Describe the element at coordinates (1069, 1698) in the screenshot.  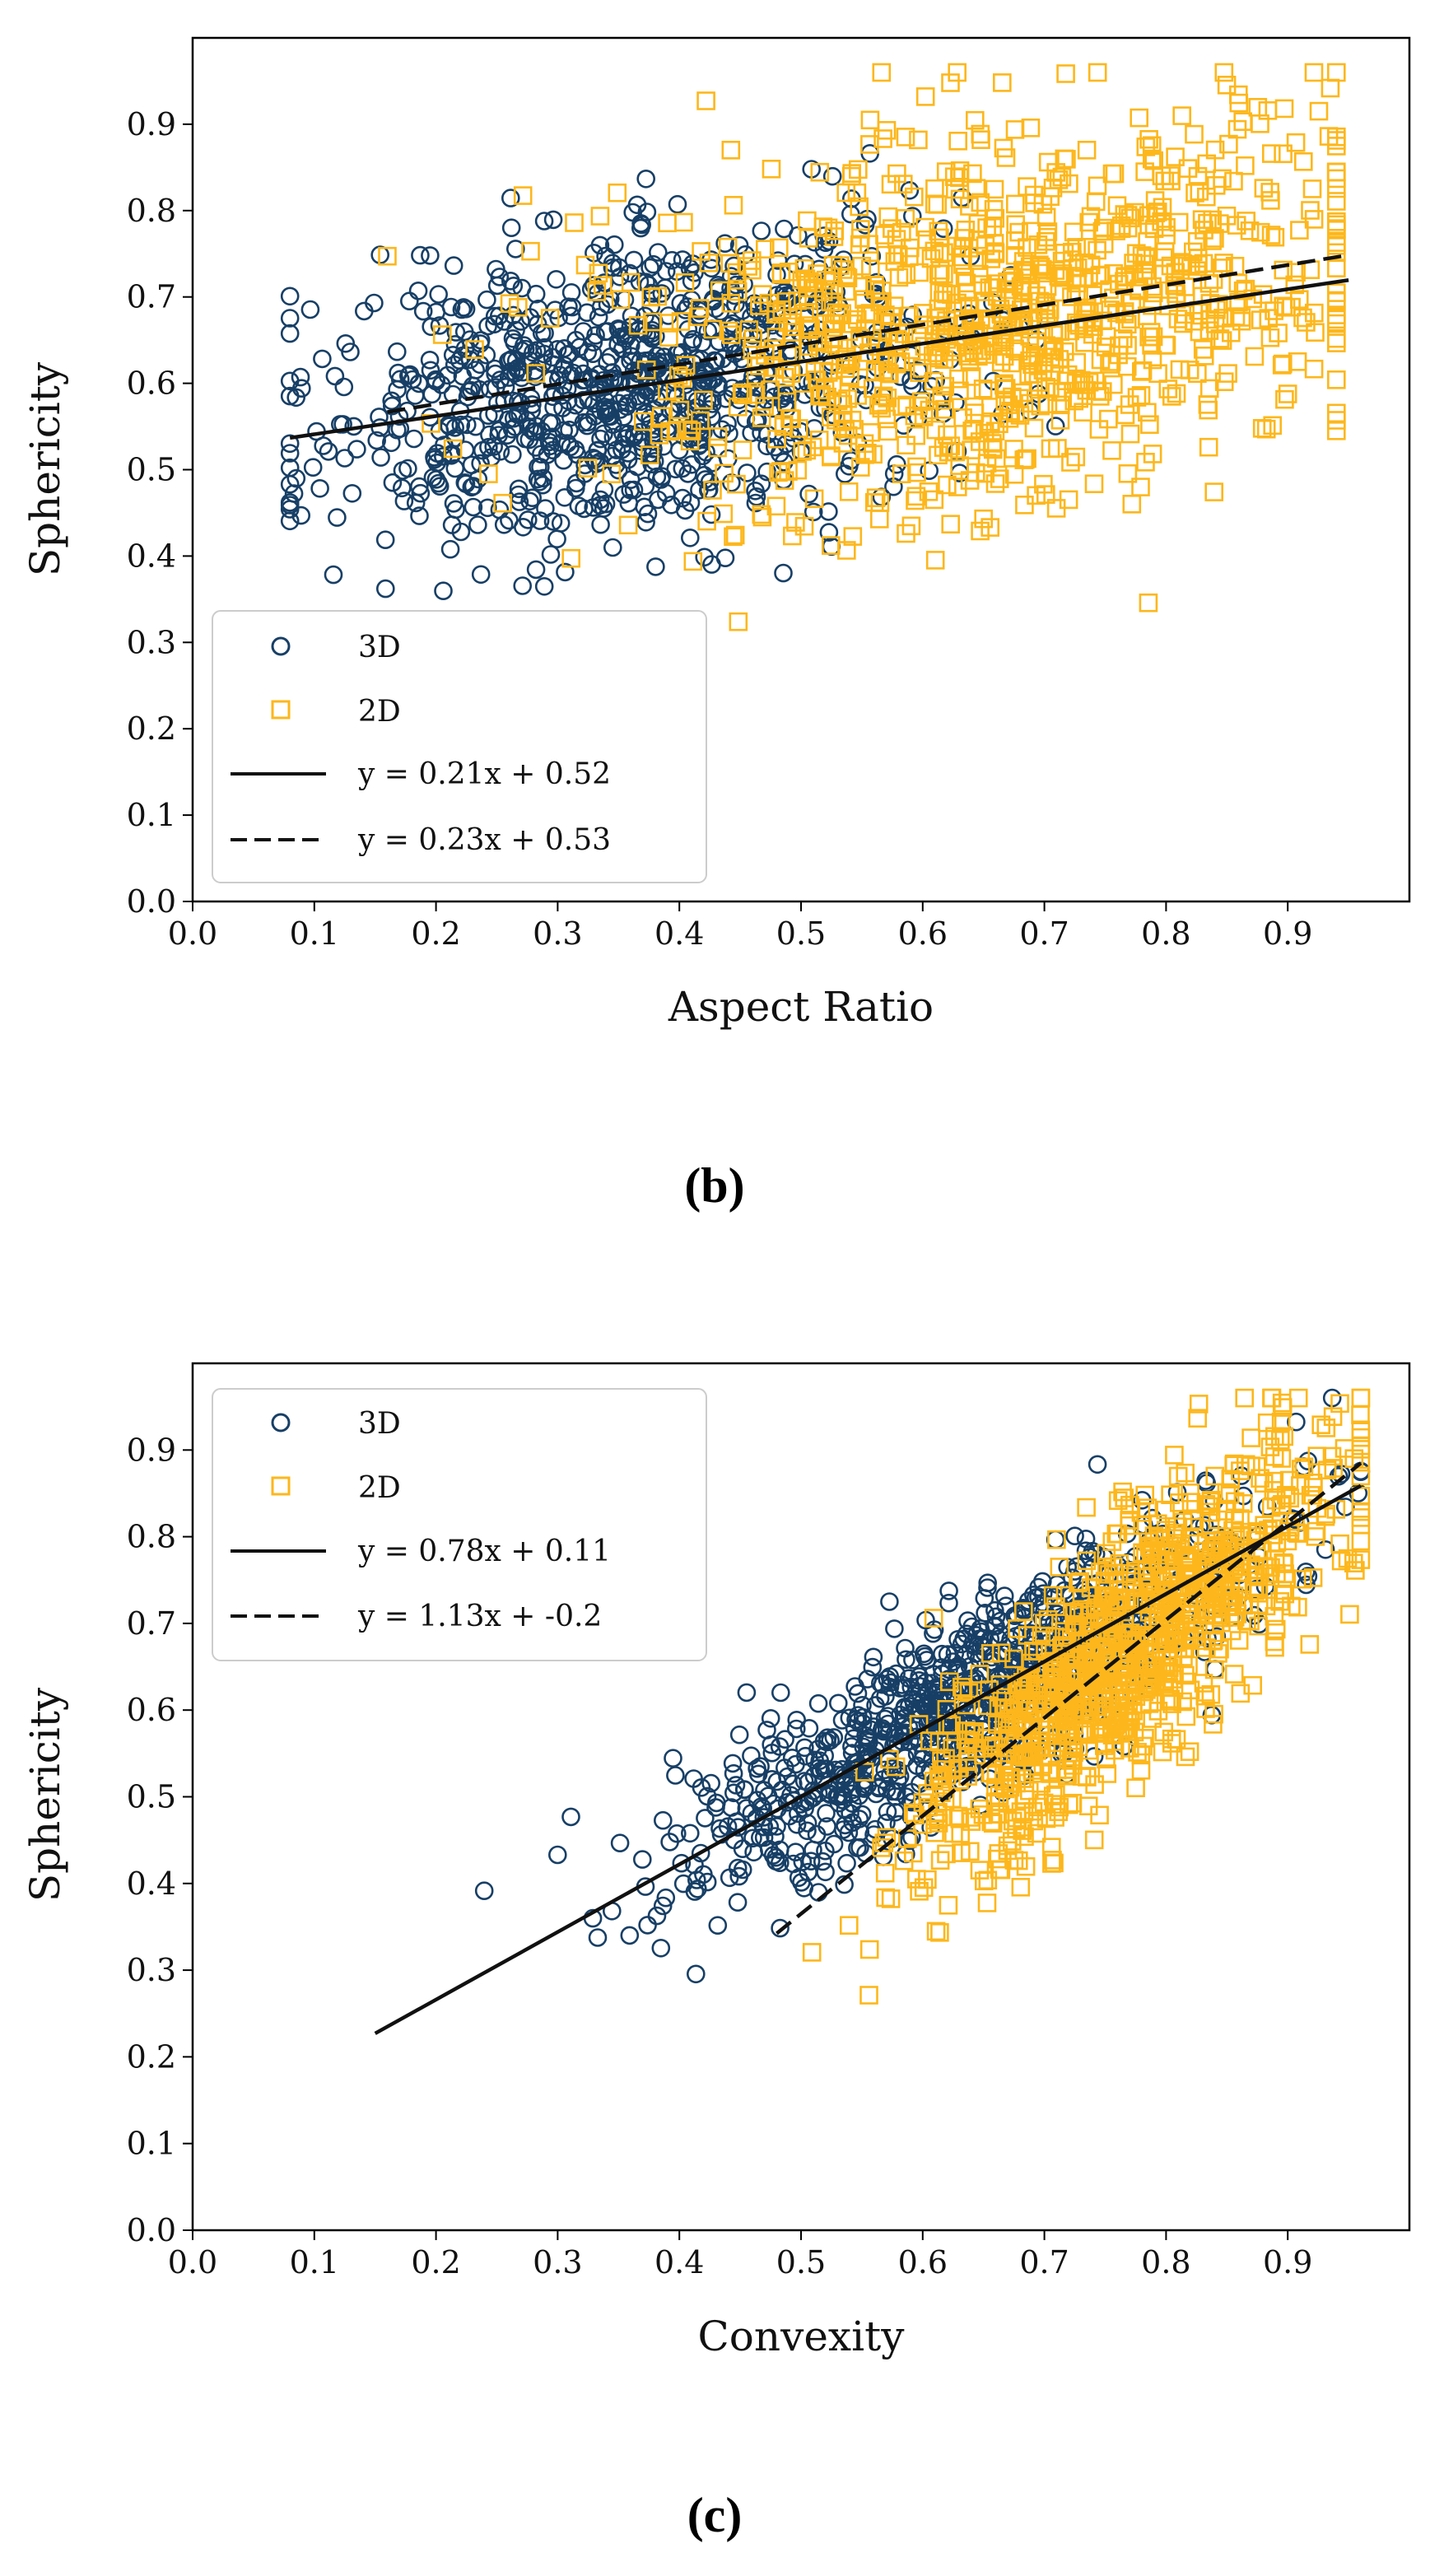
I see `fit-line-dashed` at that location.